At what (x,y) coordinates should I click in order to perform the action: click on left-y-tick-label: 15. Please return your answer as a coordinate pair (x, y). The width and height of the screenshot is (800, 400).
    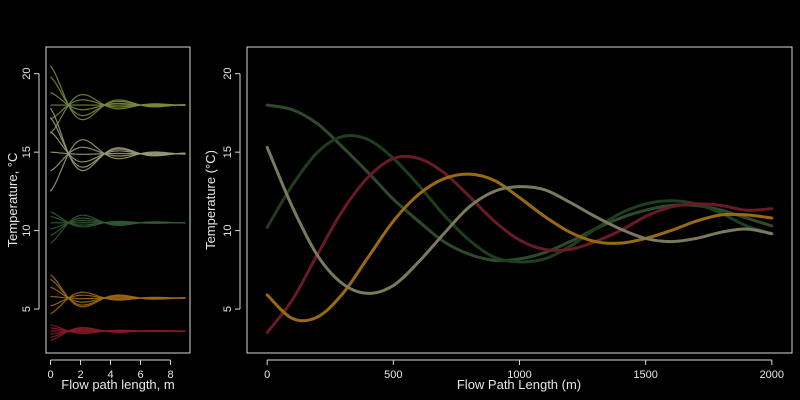
    Looking at the image, I should click on (27, 152).